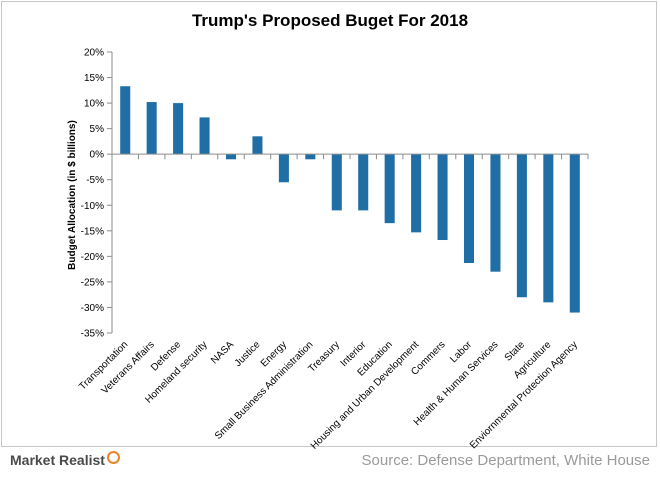 The height and width of the screenshot is (478, 660). What do you see at coordinates (92, 206) in the screenshot?
I see `y-tick-label: -10%` at bounding box center [92, 206].